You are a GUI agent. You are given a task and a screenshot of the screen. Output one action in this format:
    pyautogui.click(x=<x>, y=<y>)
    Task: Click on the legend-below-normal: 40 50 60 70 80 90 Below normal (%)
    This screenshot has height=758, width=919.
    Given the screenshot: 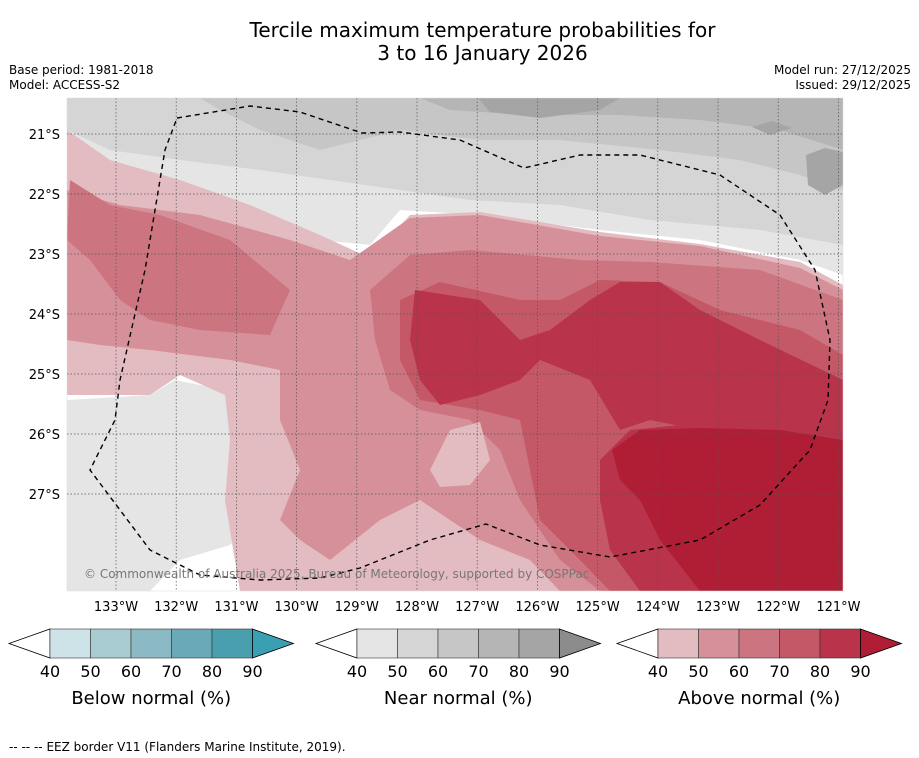 What is the action you would take?
    pyautogui.click(x=151, y=668)
    